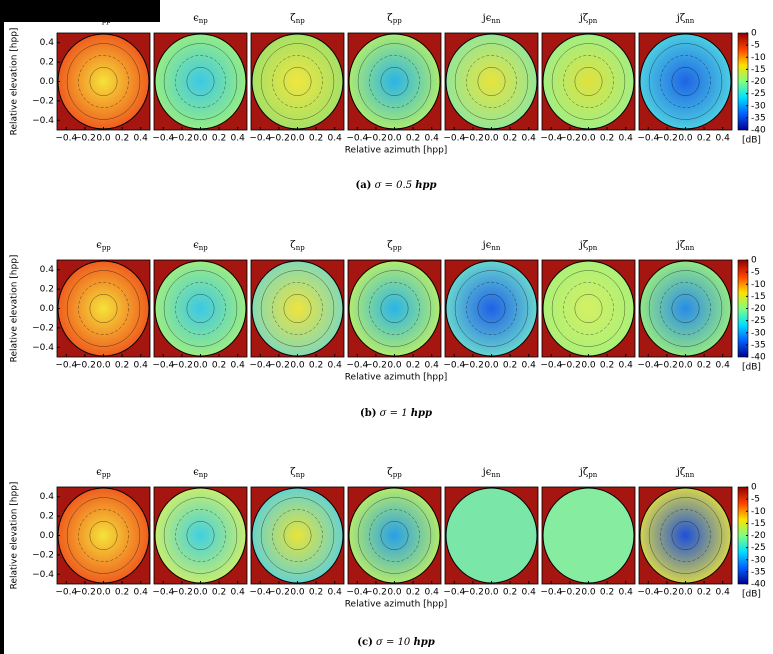  What do you see at coordinates (592, 21) in the screenshot?
I see `panel-subscript: pn` at bounding box center [592, 21].